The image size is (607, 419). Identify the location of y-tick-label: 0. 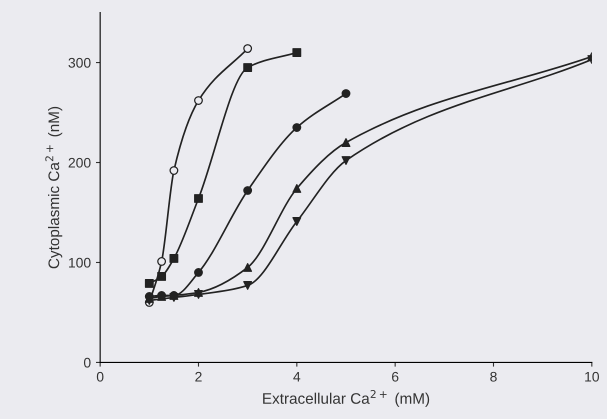
(87, 363).